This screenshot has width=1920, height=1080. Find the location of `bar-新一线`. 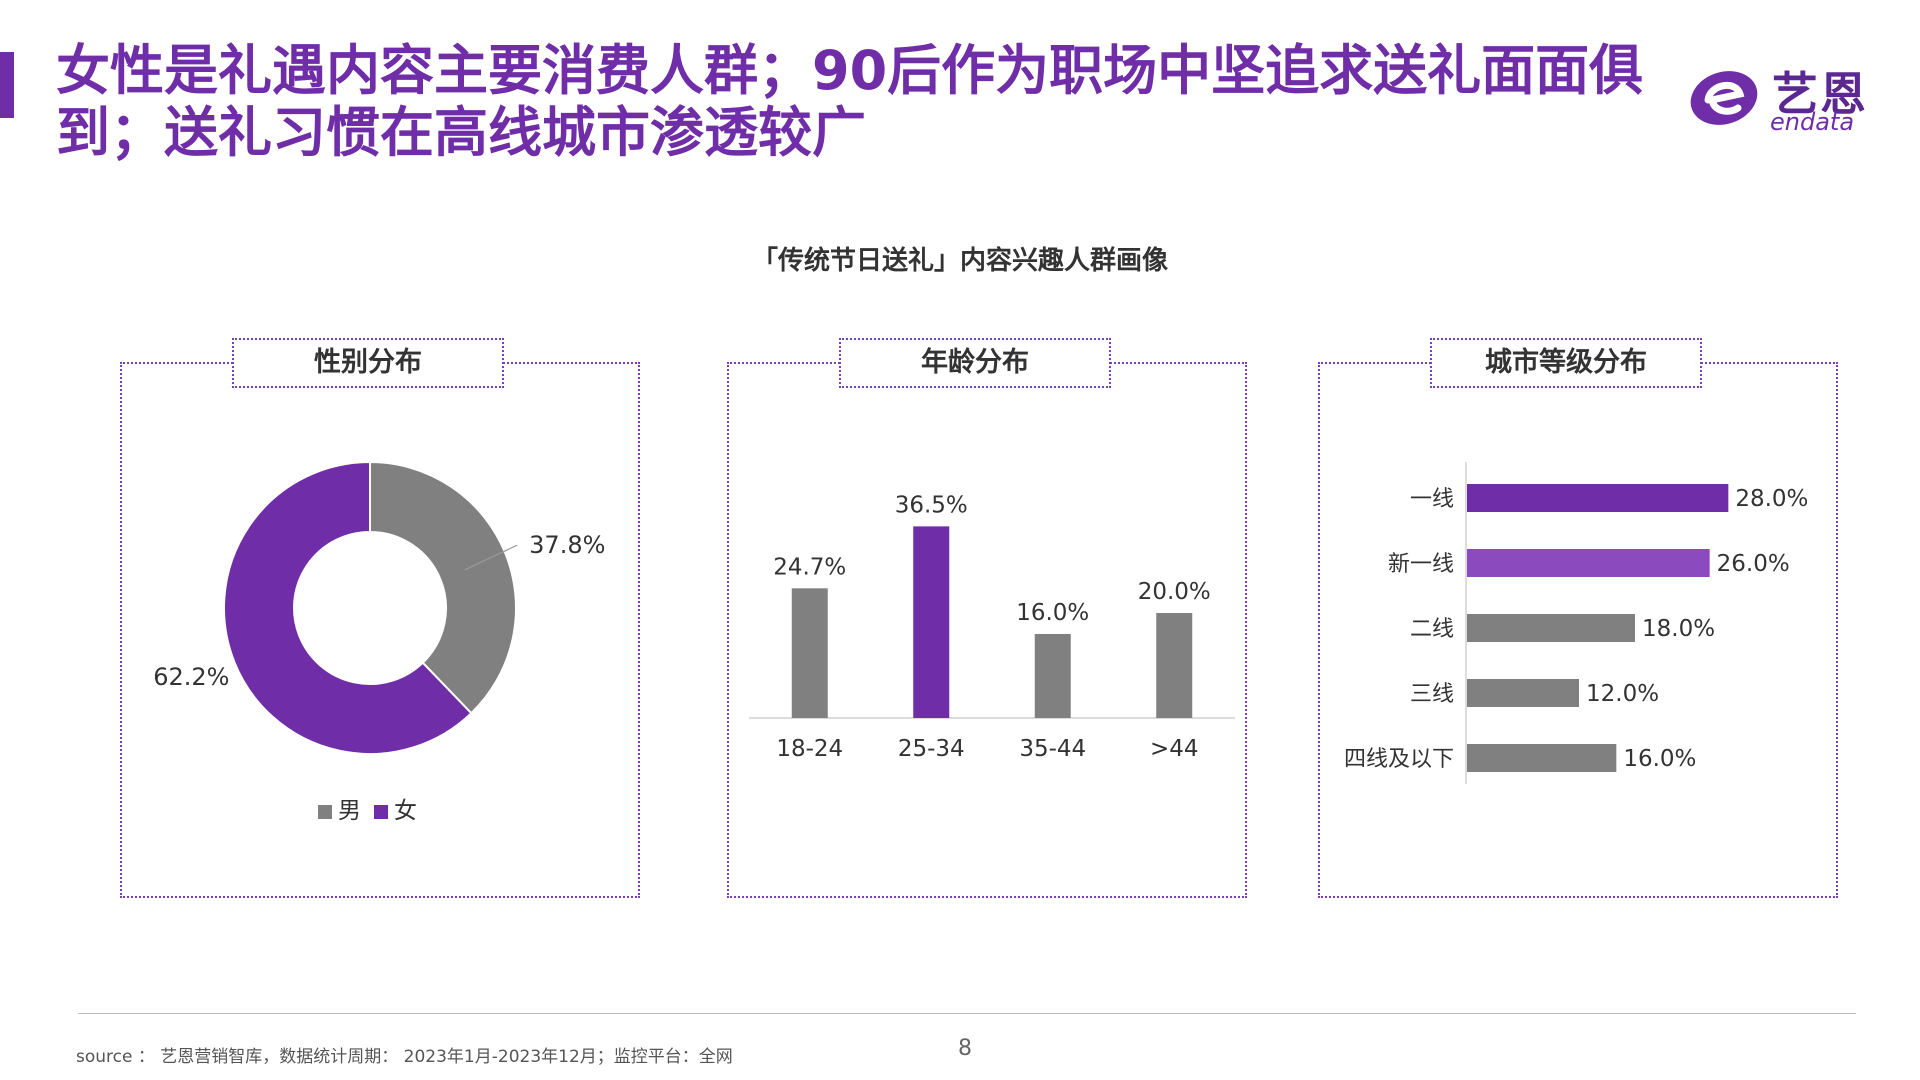

bar-新一线 is located at coordinates (1588, 563).